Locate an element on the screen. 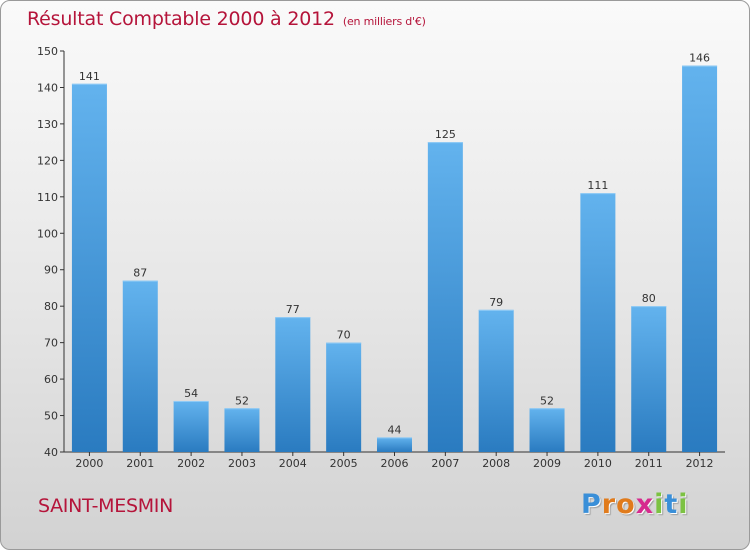 Image resolution: width=750 pixels, height=550 pixels. data-label: 79 is located at coordinates (496, 302).